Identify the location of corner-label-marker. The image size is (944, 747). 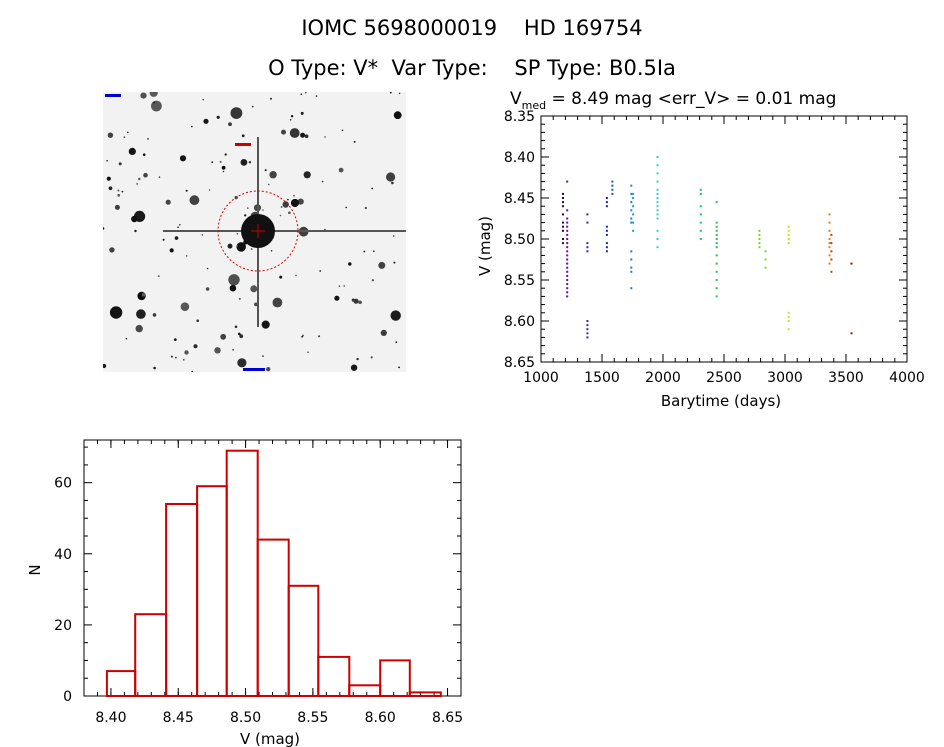
(113, 95).